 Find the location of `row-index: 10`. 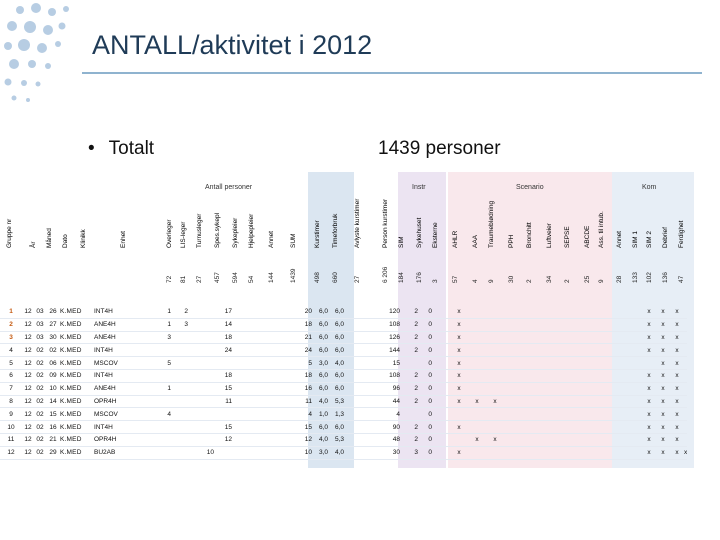

row-index: 10 is located at coordinates (11, 427).